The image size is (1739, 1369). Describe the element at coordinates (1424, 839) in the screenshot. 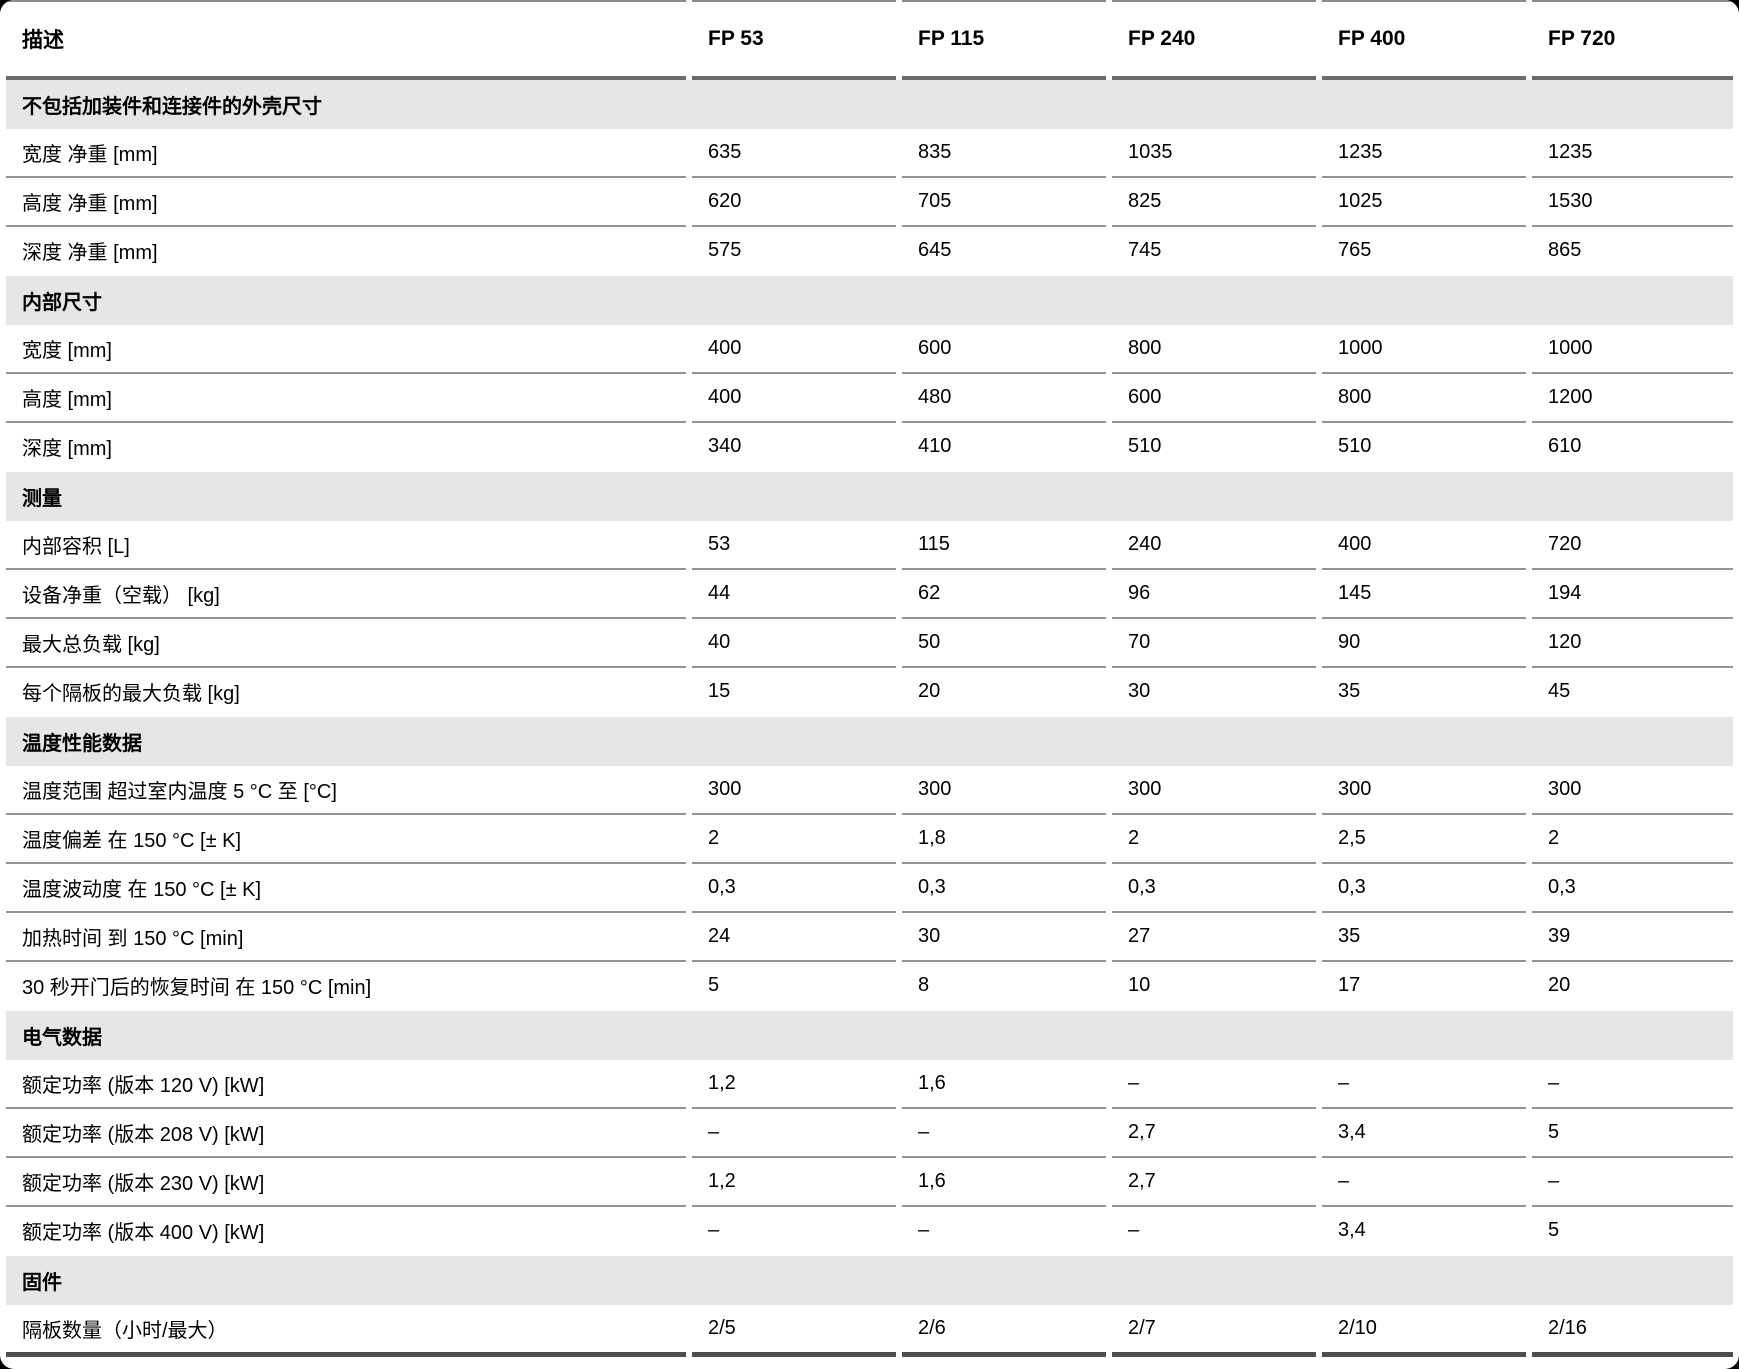

I see `cell-value: 2,5` at that location.